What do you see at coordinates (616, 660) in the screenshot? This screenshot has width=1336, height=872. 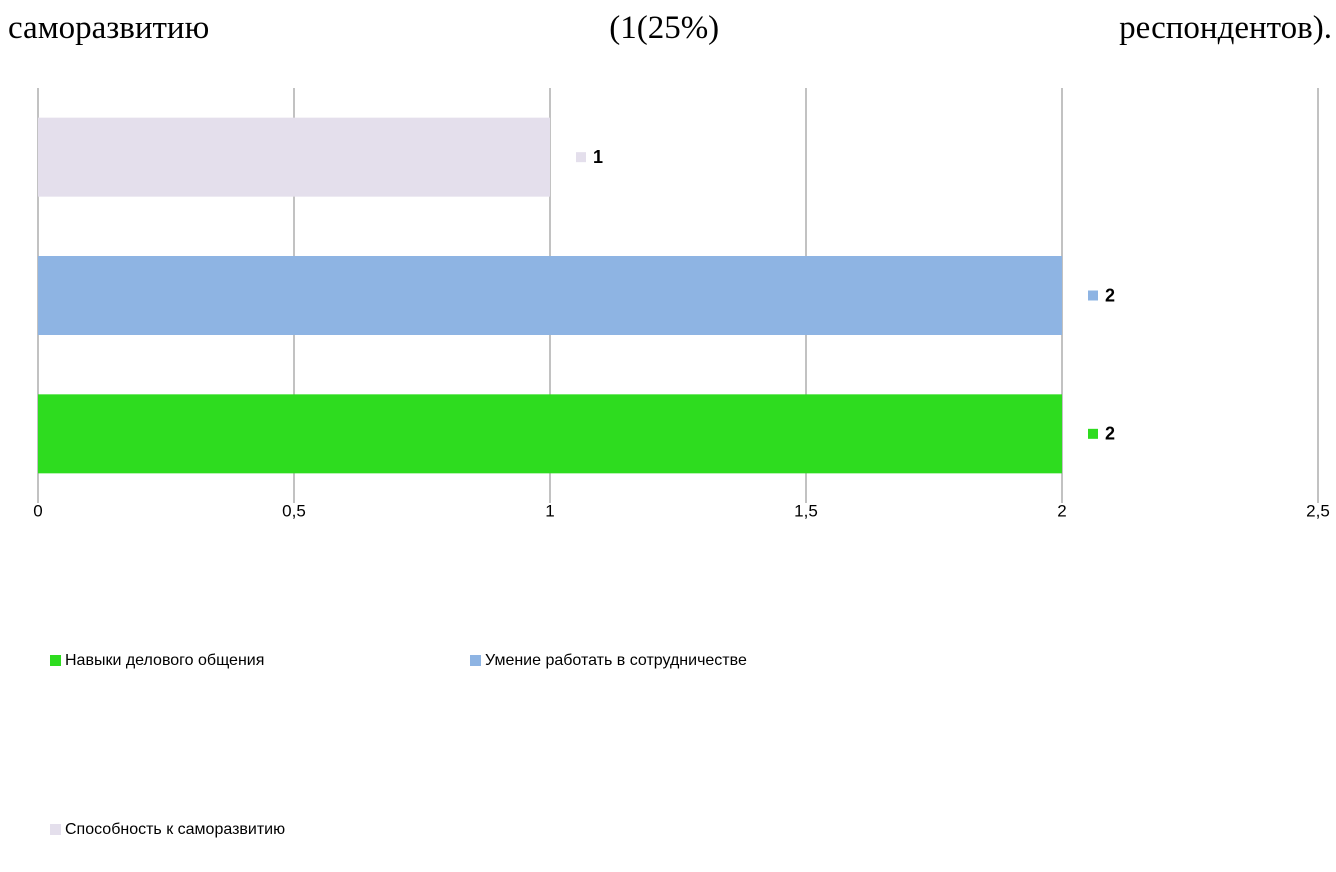 I see `legend-label: Умение работать в сотрудничестве` at bounding box center [616, 660].